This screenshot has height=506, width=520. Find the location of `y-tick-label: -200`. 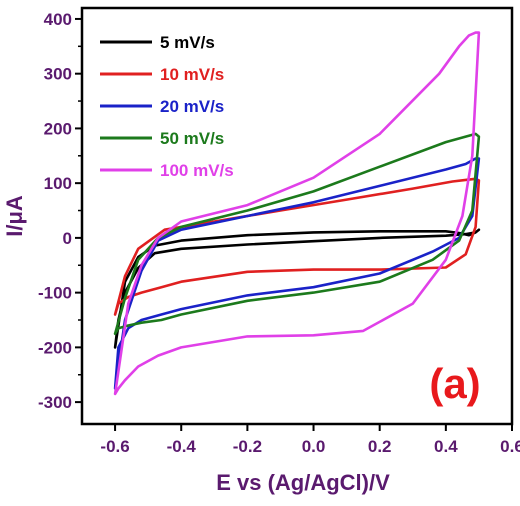

y-tick-label: -200 is located at coordinates (55, 347).